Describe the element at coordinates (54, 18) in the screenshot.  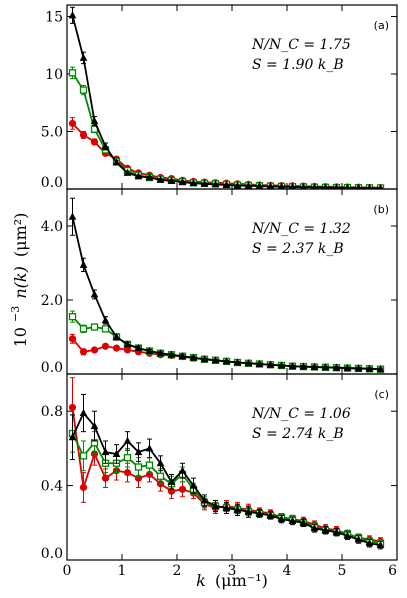
I see `y-tick-label: 15` at that location.